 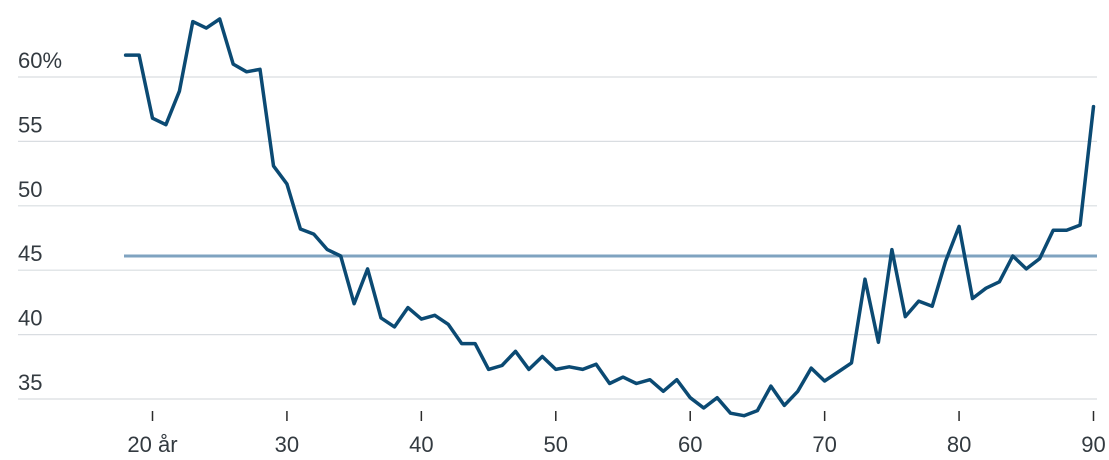 What do you see at coordinates (30, 382) in the screenshot?
I see `y-tick-label: 35` at bounding box center [30, 382].